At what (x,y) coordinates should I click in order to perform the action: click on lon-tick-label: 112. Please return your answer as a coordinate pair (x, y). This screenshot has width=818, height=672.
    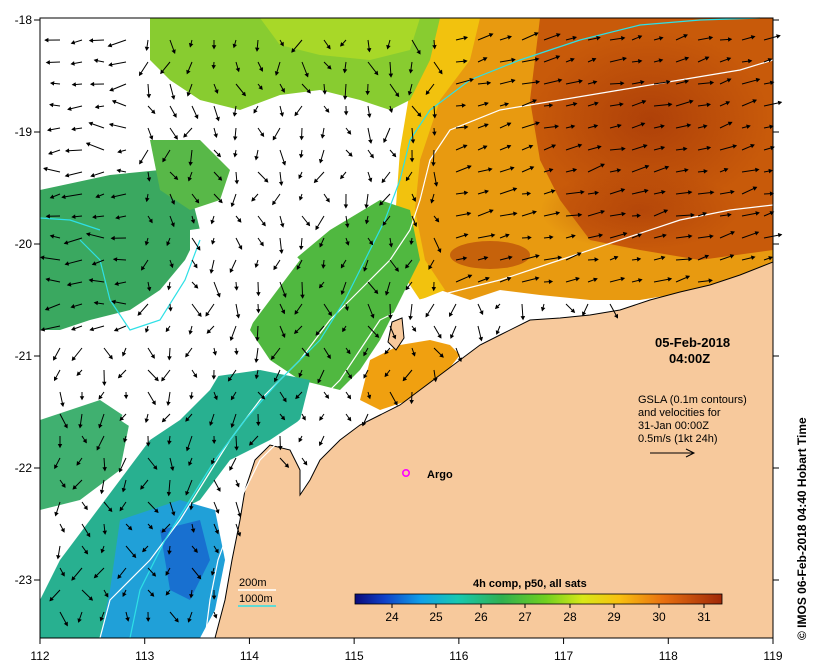
    Looking at the image, I should click on (39, 656).